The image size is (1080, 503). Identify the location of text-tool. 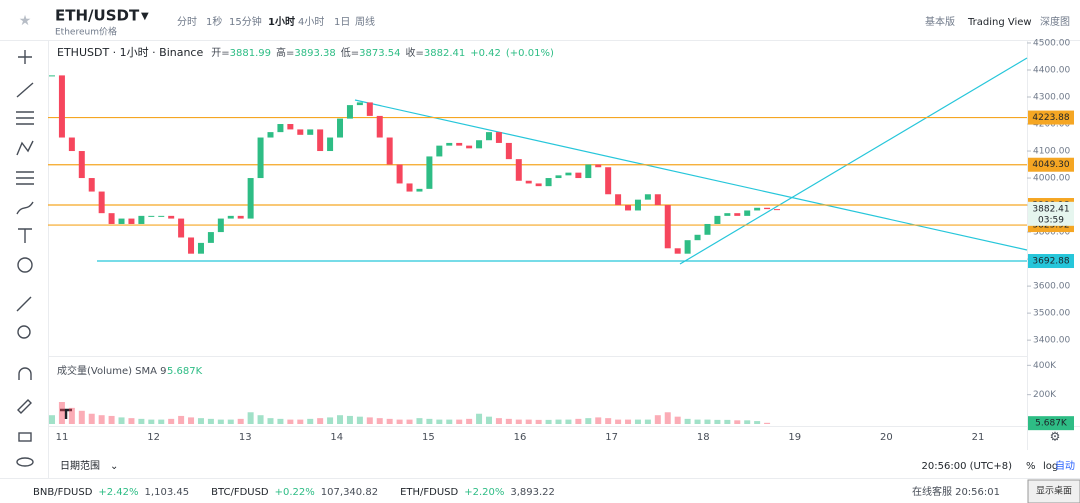
(25, 235).